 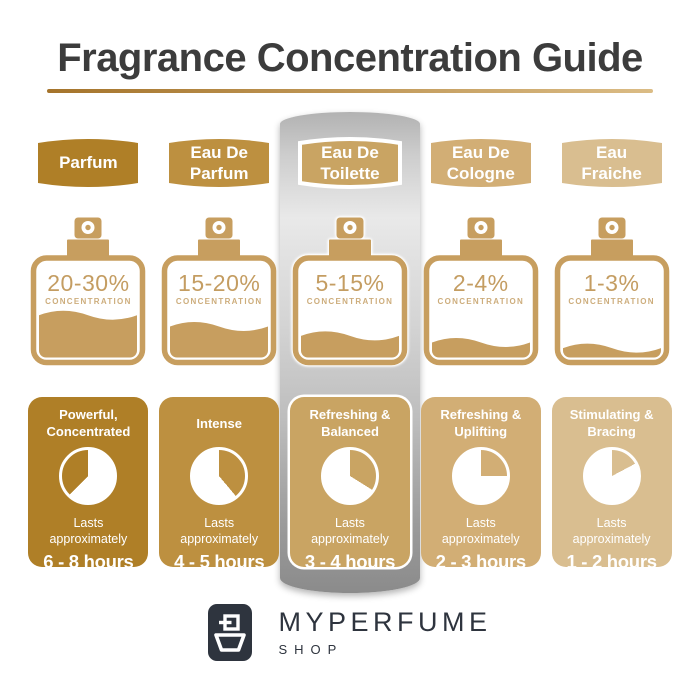 I want to click on column-eau-de-toilette: Eau De Toilette 5-15% CONCENTRATION, so click(x=350, y=351).